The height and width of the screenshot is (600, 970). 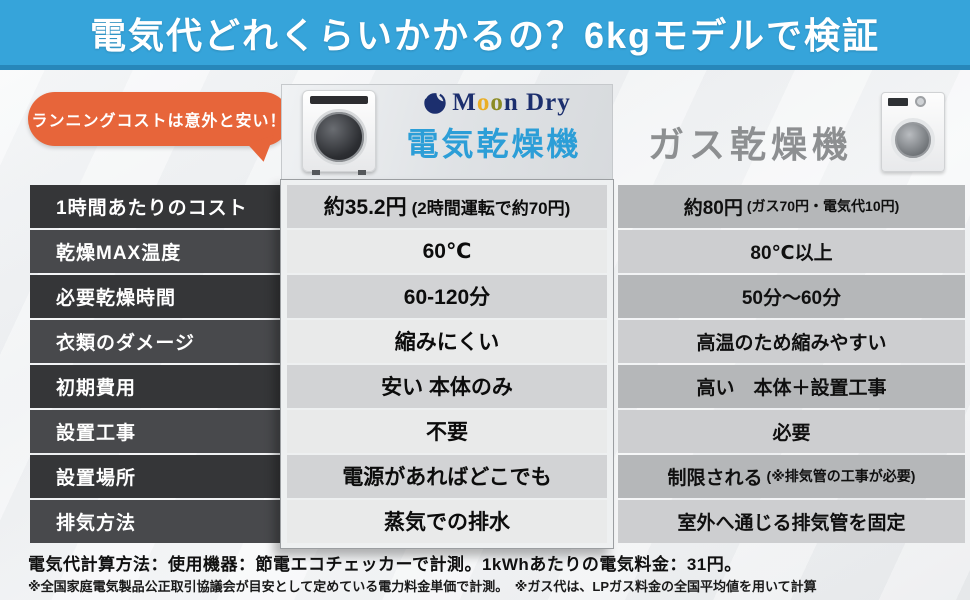 I want to click on table-cell-gas: 必要, so click(x=791, y=431).